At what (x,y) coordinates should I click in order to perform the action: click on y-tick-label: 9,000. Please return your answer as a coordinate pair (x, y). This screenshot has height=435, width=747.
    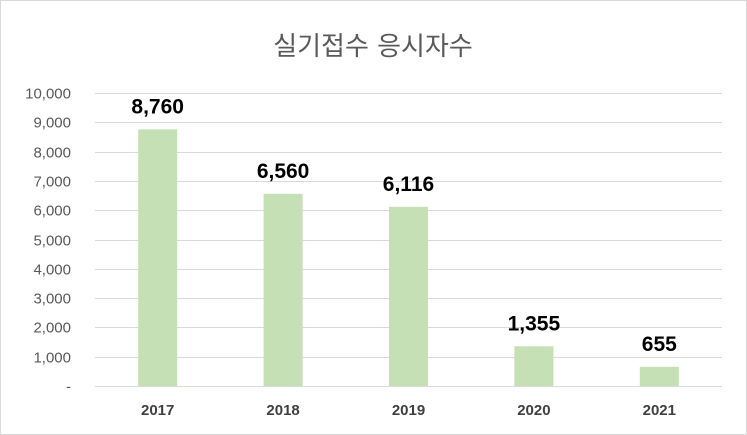
    Looking at the image, I should click on (52, 123).